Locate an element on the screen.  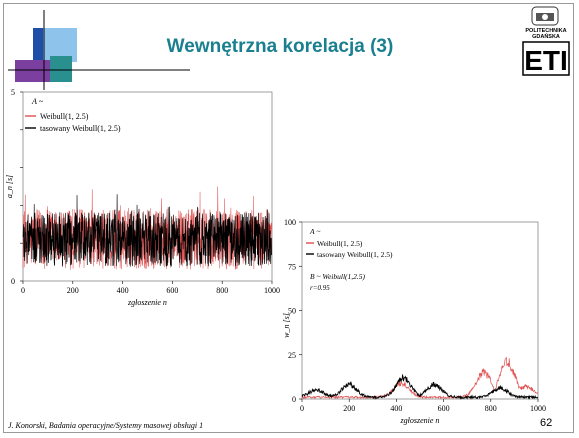
y-tick-label: 5 is located at coordinates (13, 92).